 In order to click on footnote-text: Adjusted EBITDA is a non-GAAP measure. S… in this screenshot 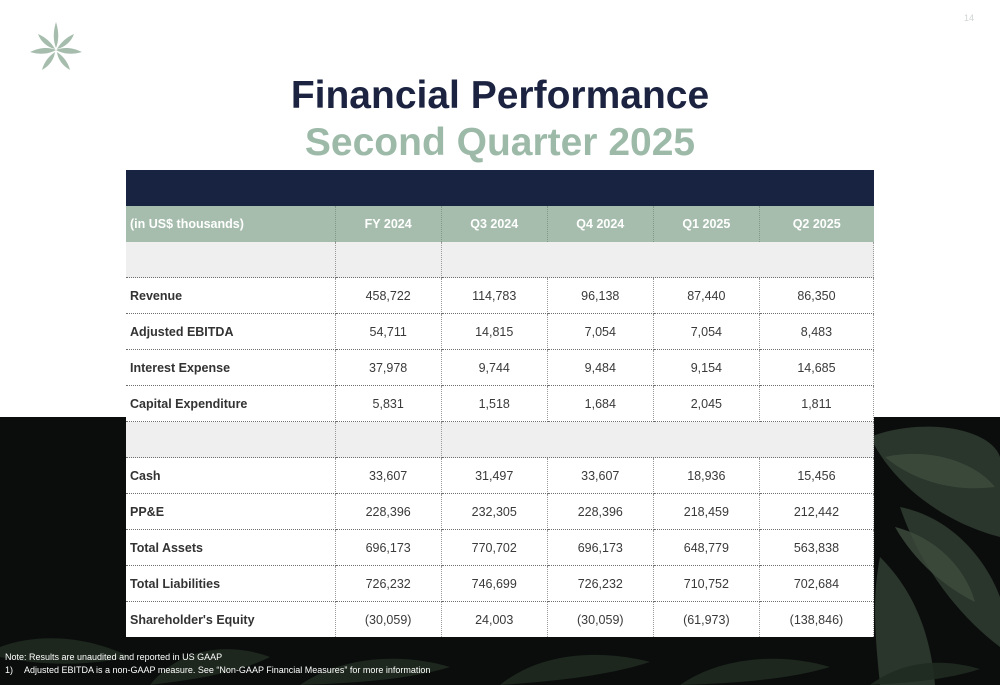, I will do `click(227, 670)`.